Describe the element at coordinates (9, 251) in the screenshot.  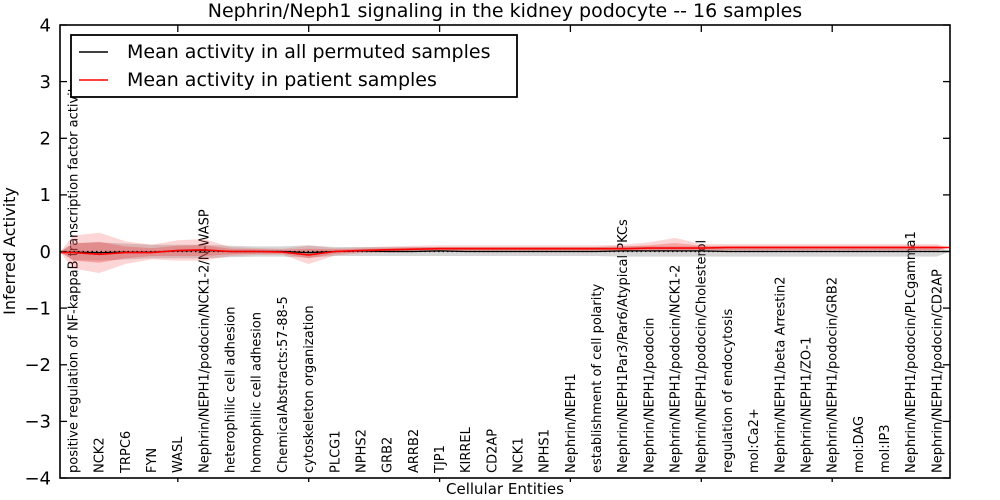
I see `y-axis-label: Inferred Activity` at that location.